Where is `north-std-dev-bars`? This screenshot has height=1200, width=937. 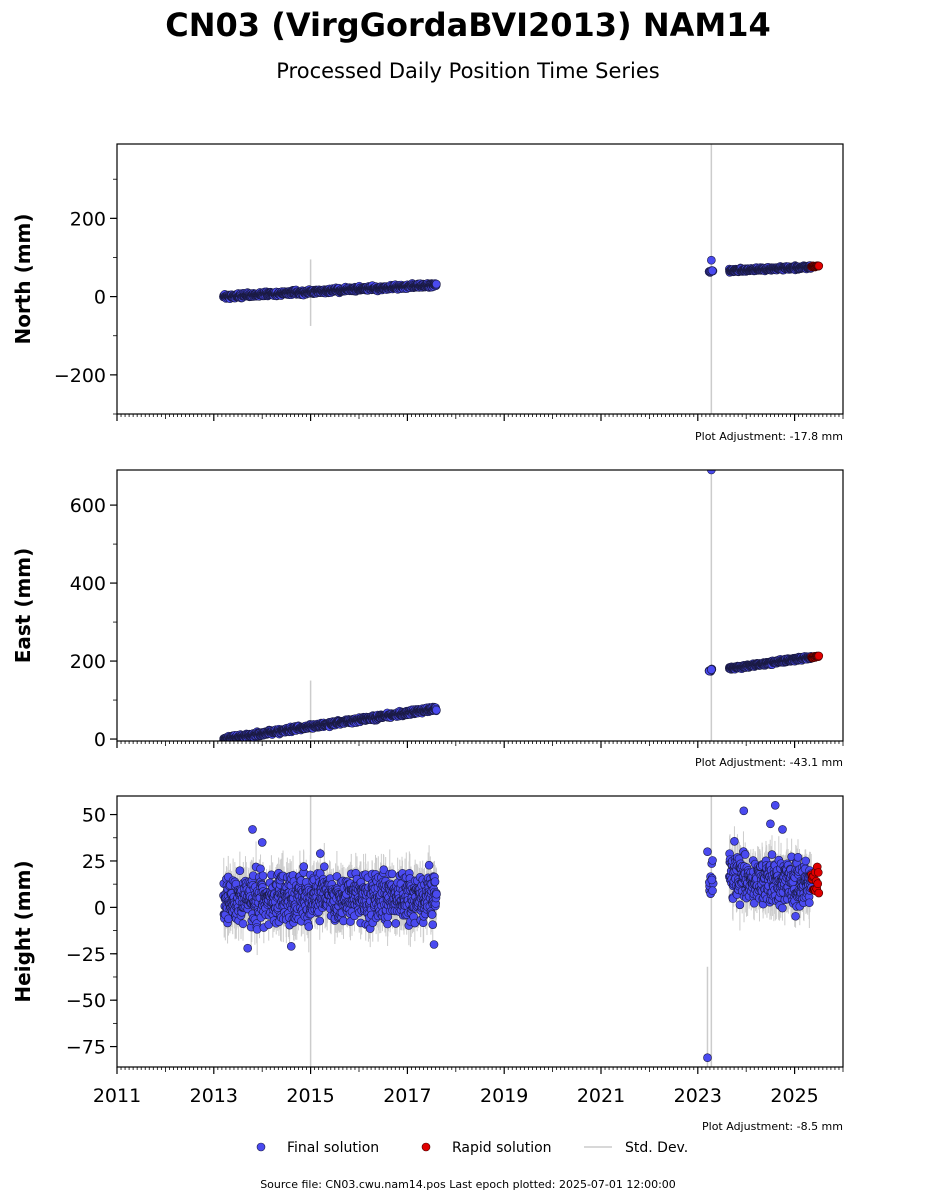 north-std-dev-bars is located at coordinates (517, 279).